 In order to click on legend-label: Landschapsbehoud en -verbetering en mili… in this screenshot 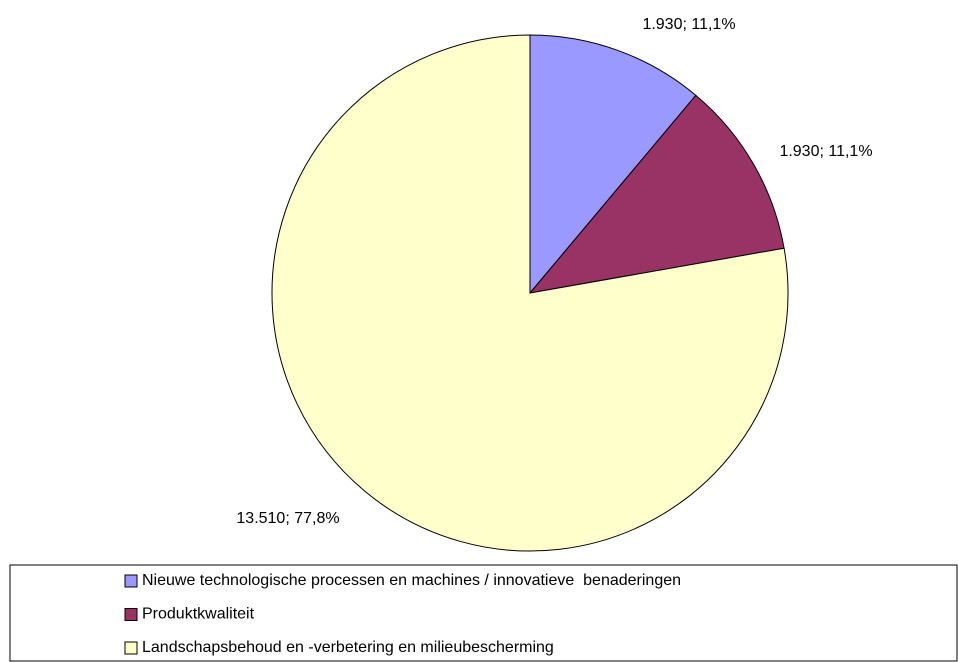, I will do `click(348, 647)`.